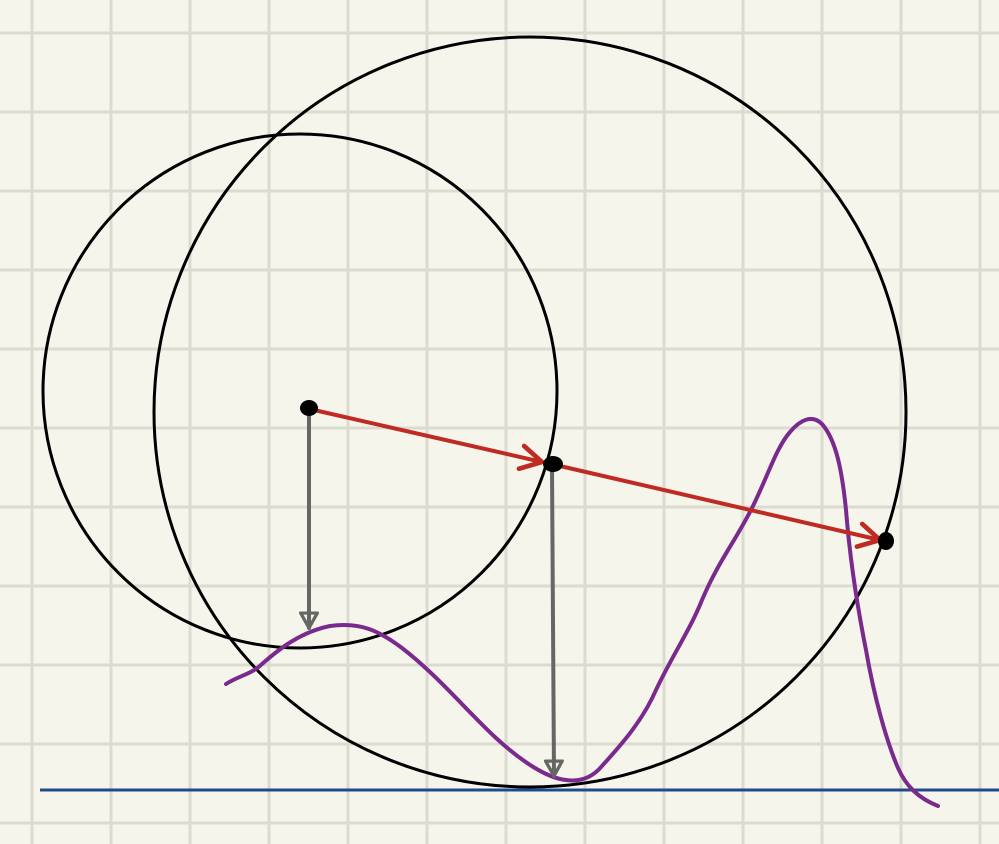 The width and height of the screenshot is (999, 844). What do you see at coordinates (553, 622) in the screenshot?
I see `drop-arrow-middle` at bounding box center [553, 622].